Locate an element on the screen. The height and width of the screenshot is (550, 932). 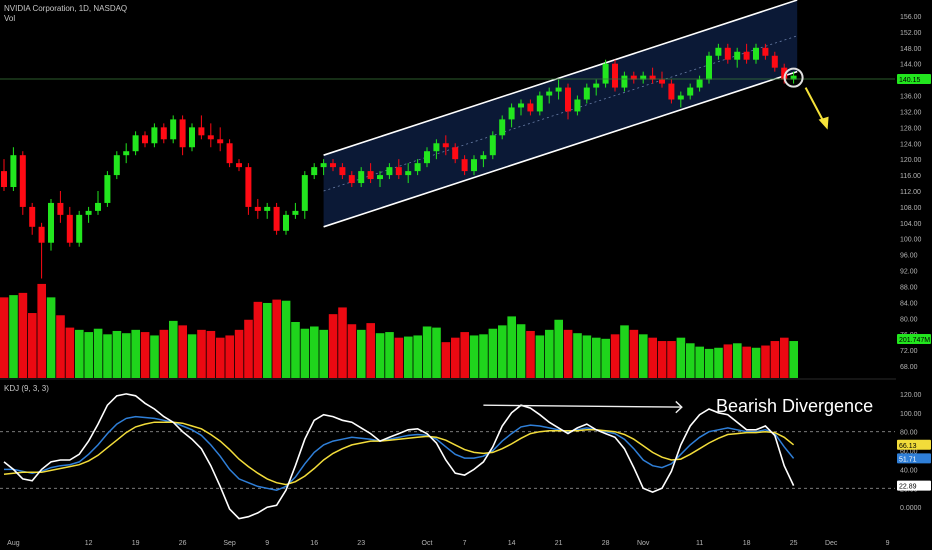
time-tick-label: 25 is located at coordinates (794, 543).